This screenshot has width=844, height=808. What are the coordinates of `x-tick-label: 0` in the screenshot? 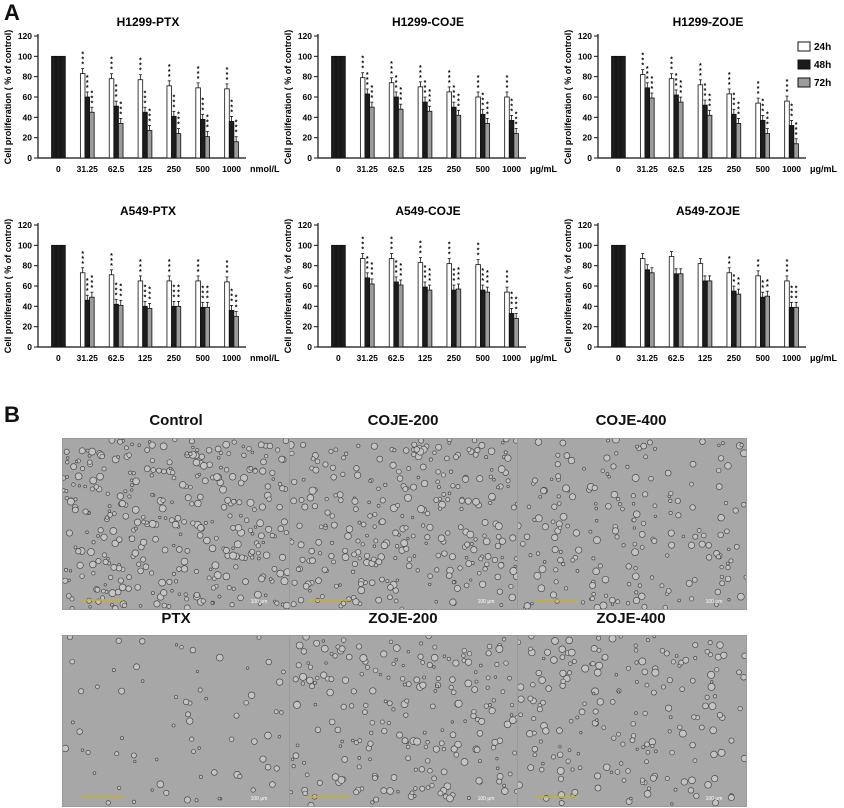 It's located at (618, 169).